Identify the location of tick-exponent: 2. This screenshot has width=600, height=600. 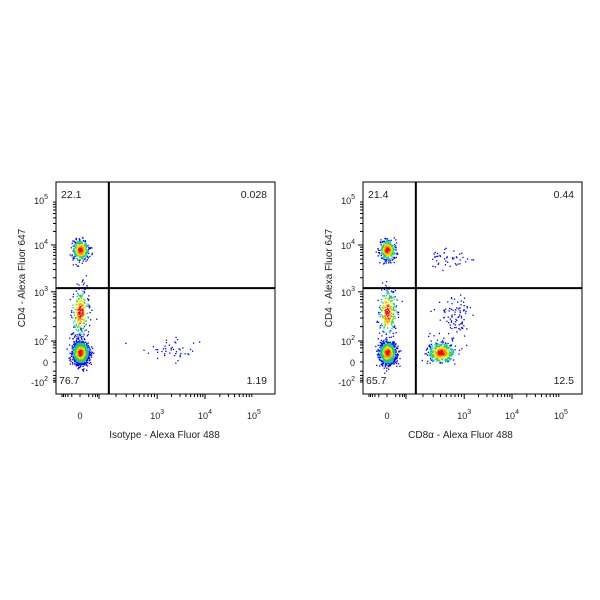
(46, 379).